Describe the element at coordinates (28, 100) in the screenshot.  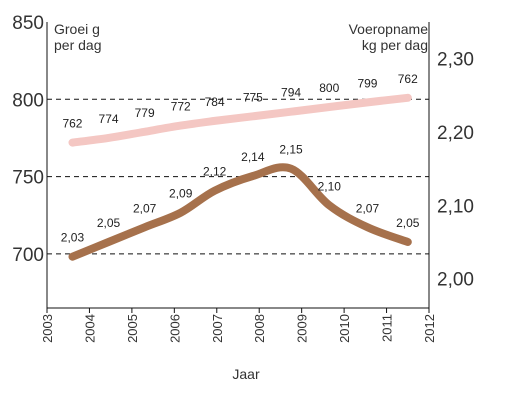
I see `left-y-tick: 800` at that location.